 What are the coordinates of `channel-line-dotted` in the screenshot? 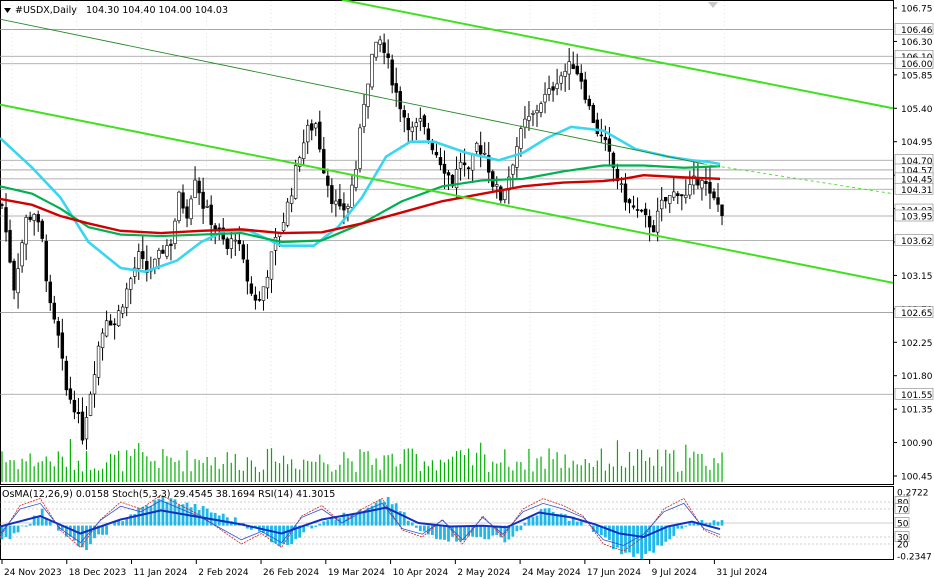 It's located at (798, 179).